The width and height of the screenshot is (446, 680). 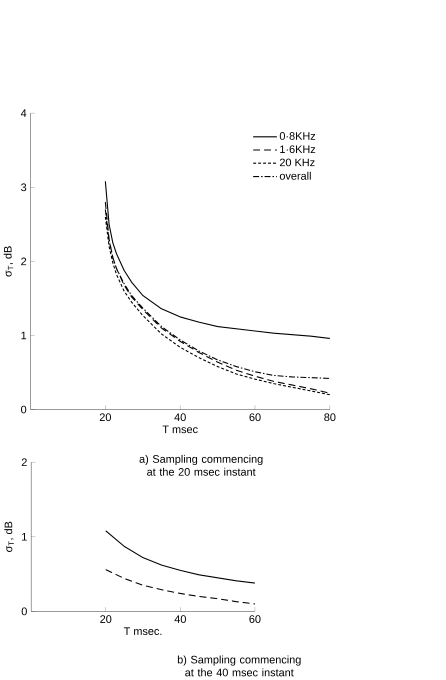 What do you see at coordinates (180, 430) in the screenshot?
I see `x-axis-title: T msec` at bounding box center [180, 430].